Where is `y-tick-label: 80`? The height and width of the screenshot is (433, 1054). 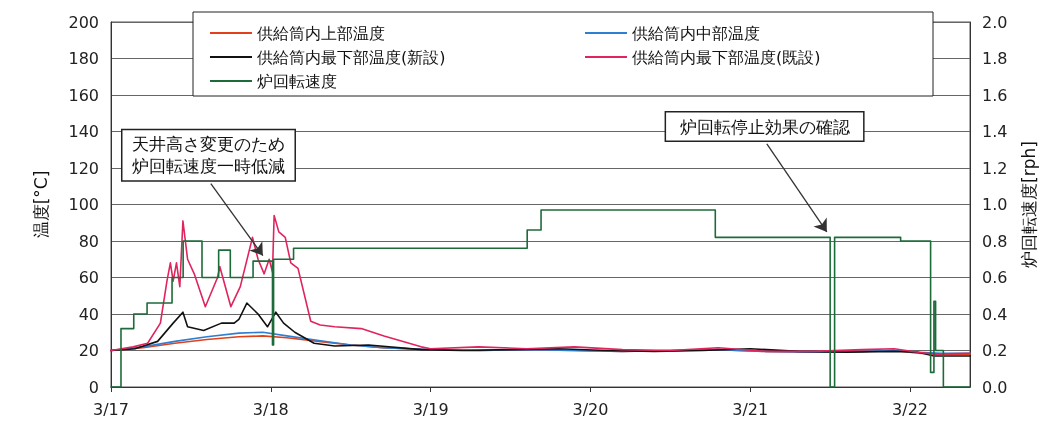
y-tick-label: 80 is located at coordinates (88, 241).